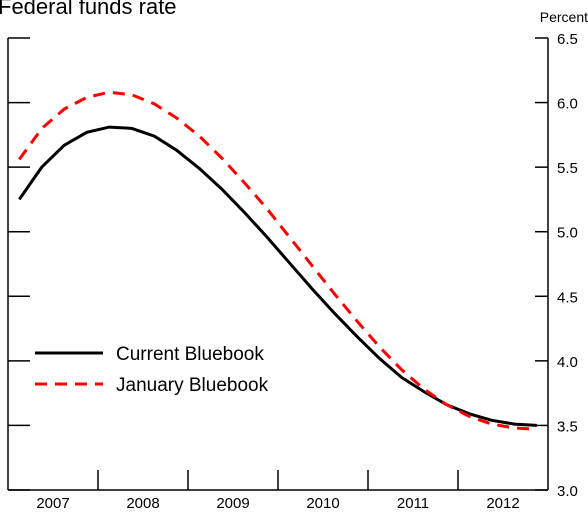  Describe the element at coordinates (502, 503) in the screenshot. I see `x-tick-label: 2012` at that location.